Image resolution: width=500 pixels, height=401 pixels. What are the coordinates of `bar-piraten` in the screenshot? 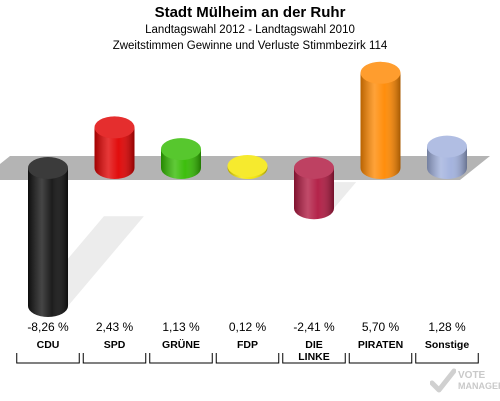 It's located at (380, 120).